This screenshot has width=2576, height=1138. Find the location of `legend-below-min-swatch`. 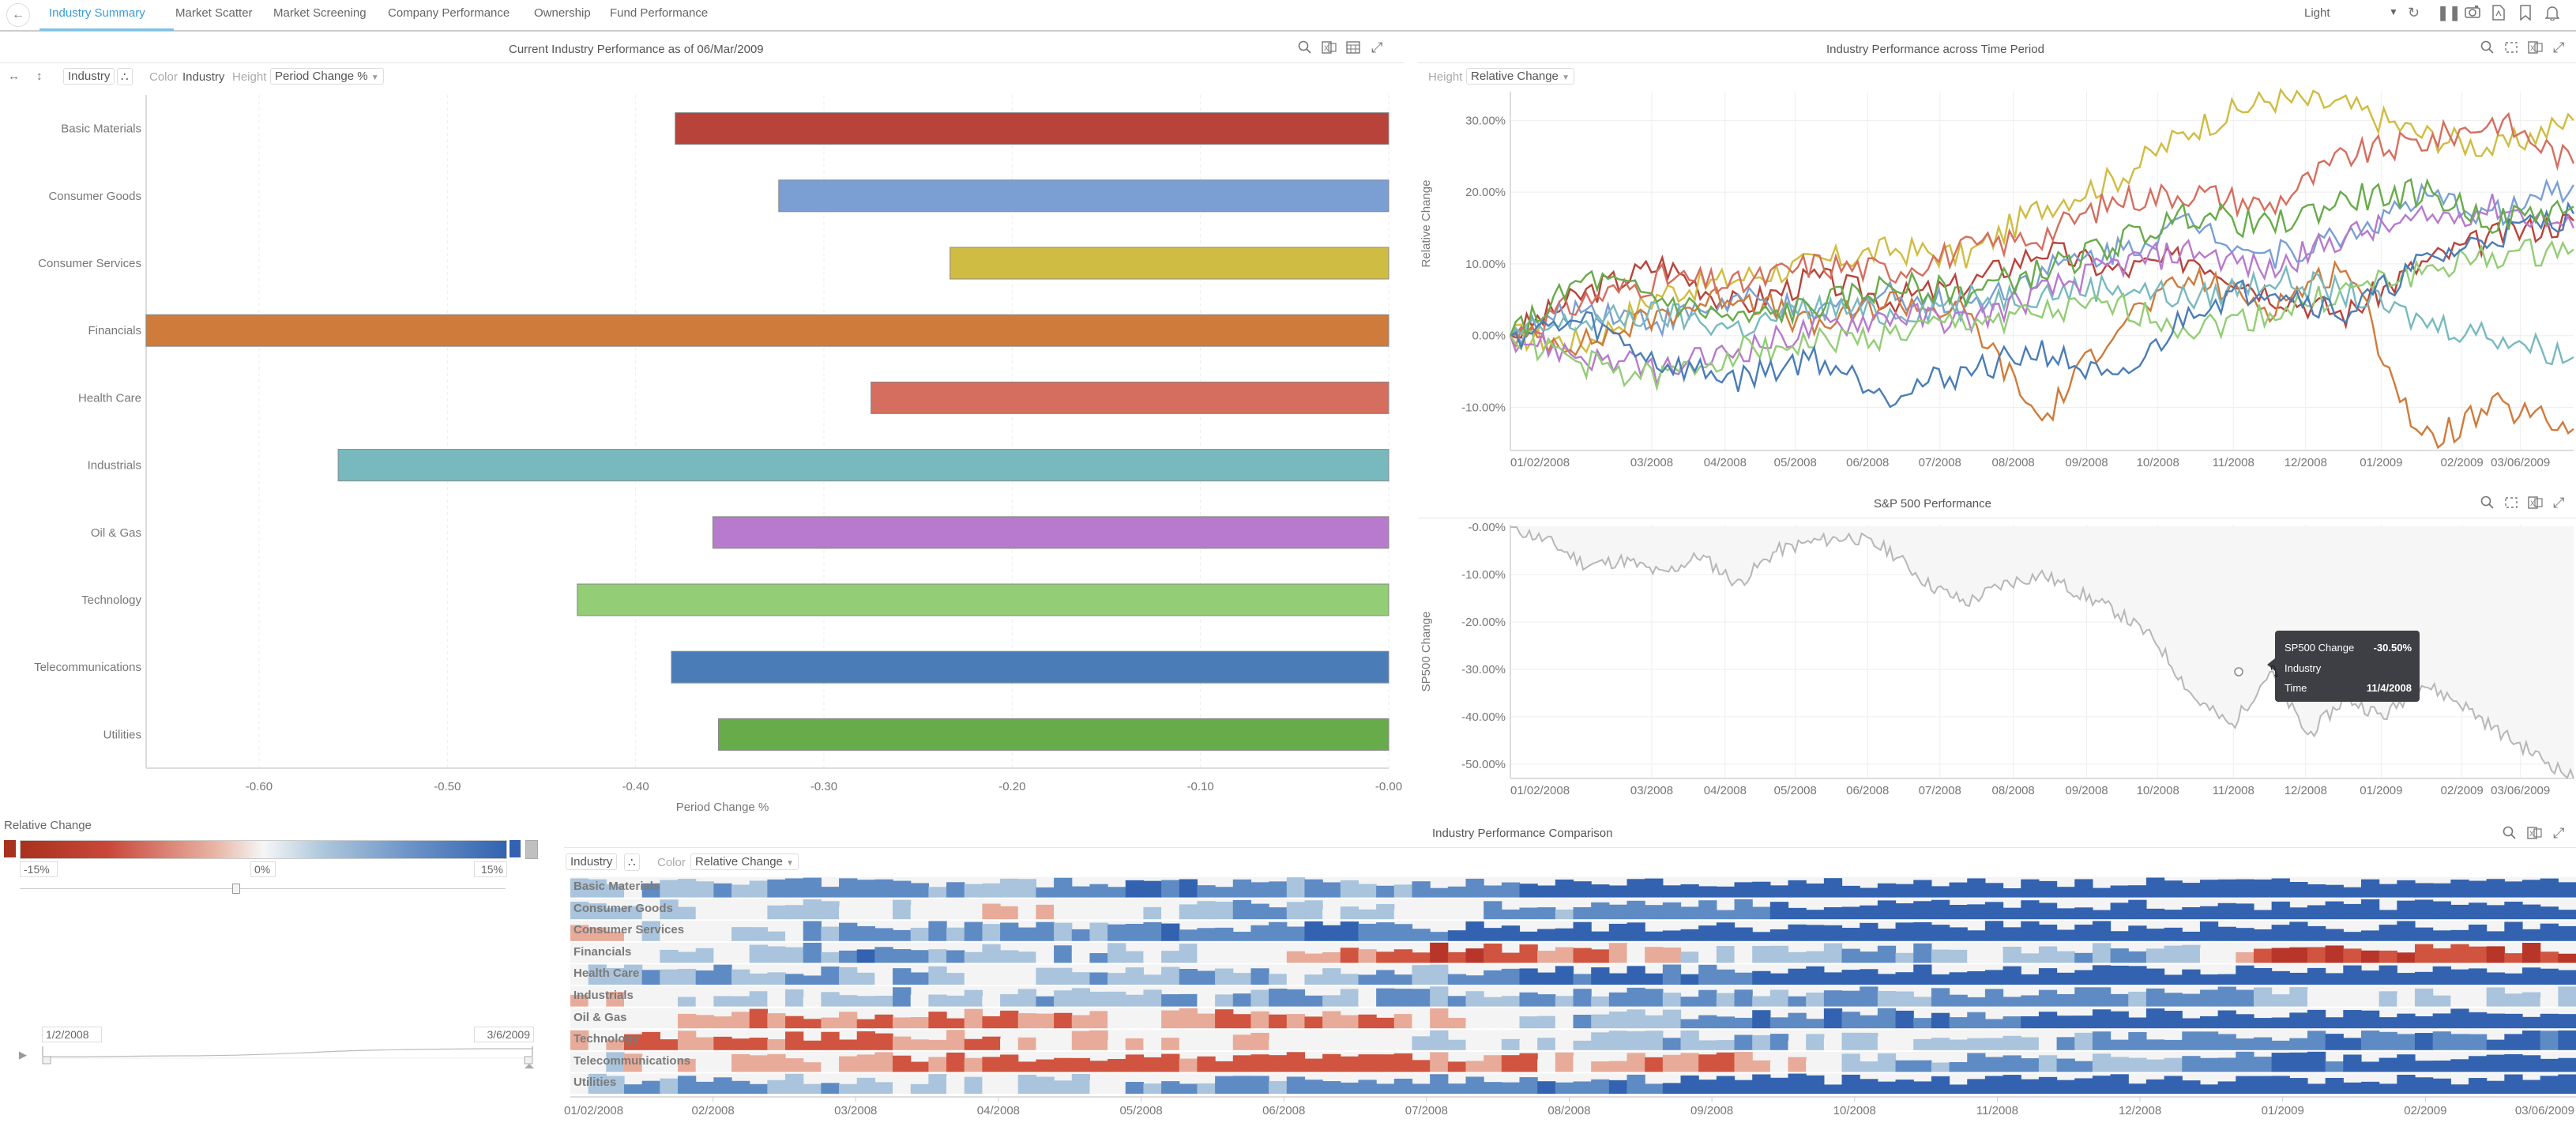

legend-below-min-swatch is located at coordinates (10, 848).